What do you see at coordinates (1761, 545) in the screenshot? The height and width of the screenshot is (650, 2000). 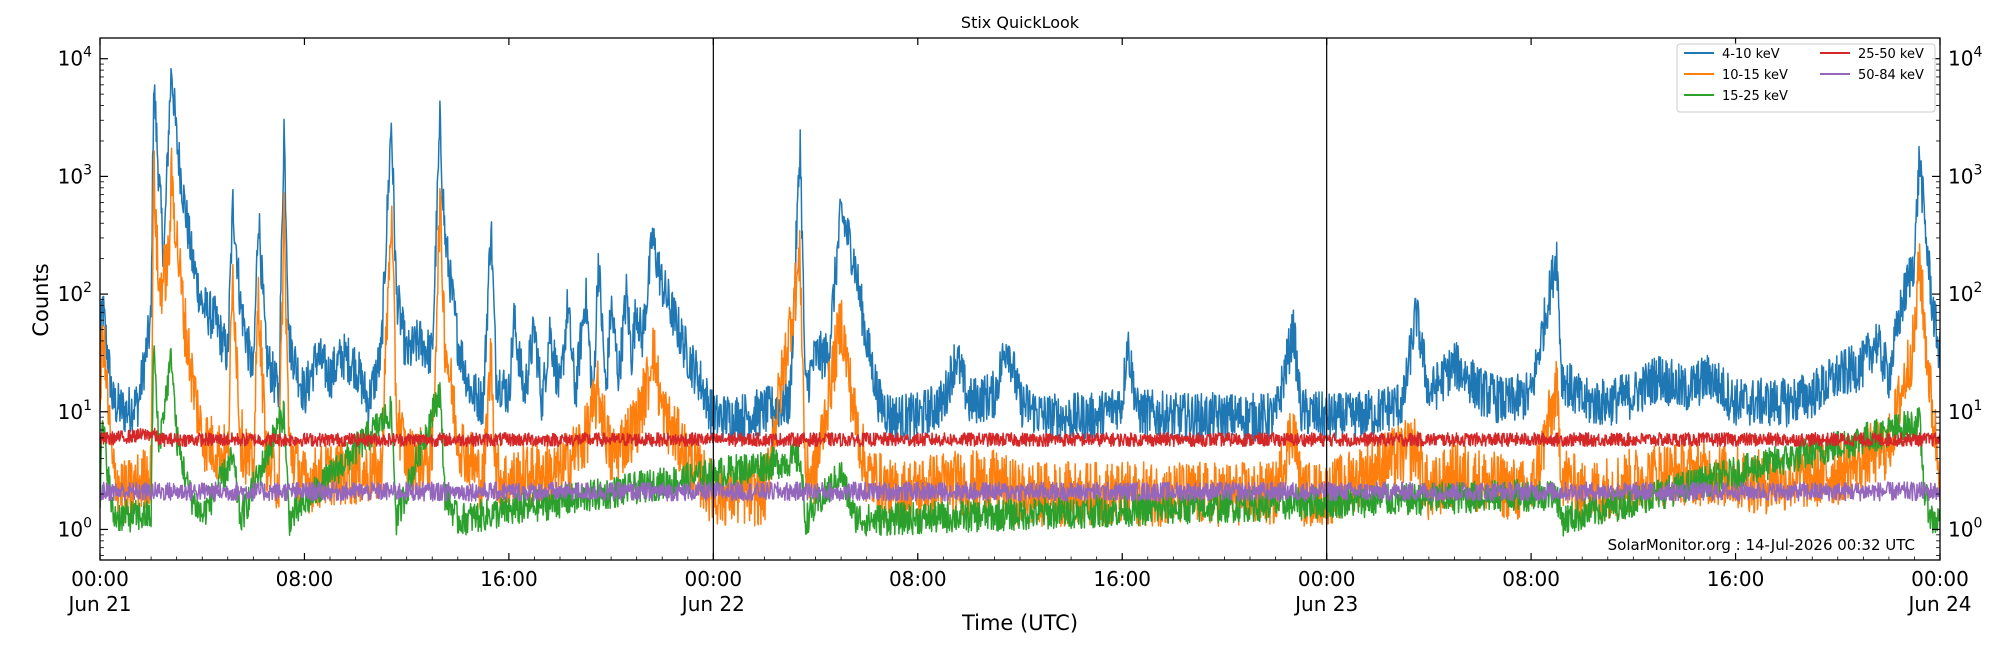 I see `credit-text: SolarMonitor.org : 14-Jul-2026 00:32 UTC` at bounding box center [1761, 545].